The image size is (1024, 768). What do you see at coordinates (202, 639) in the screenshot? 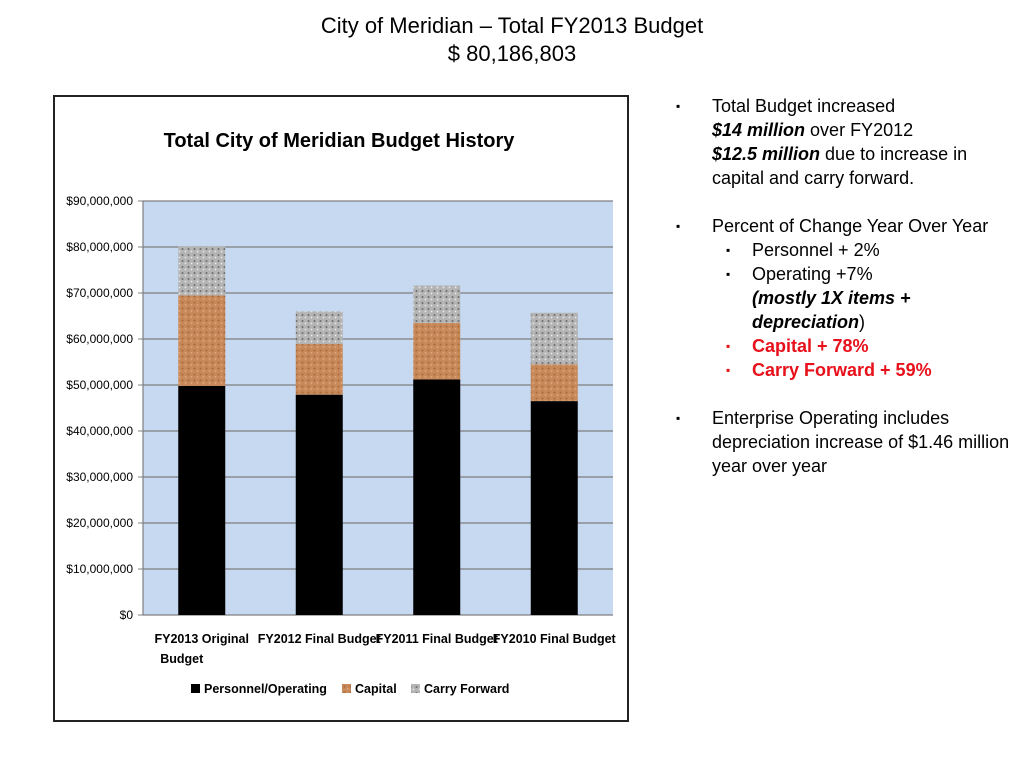
I see `x-tick-label: FY2013 Original` at bounding box center [202, 639].